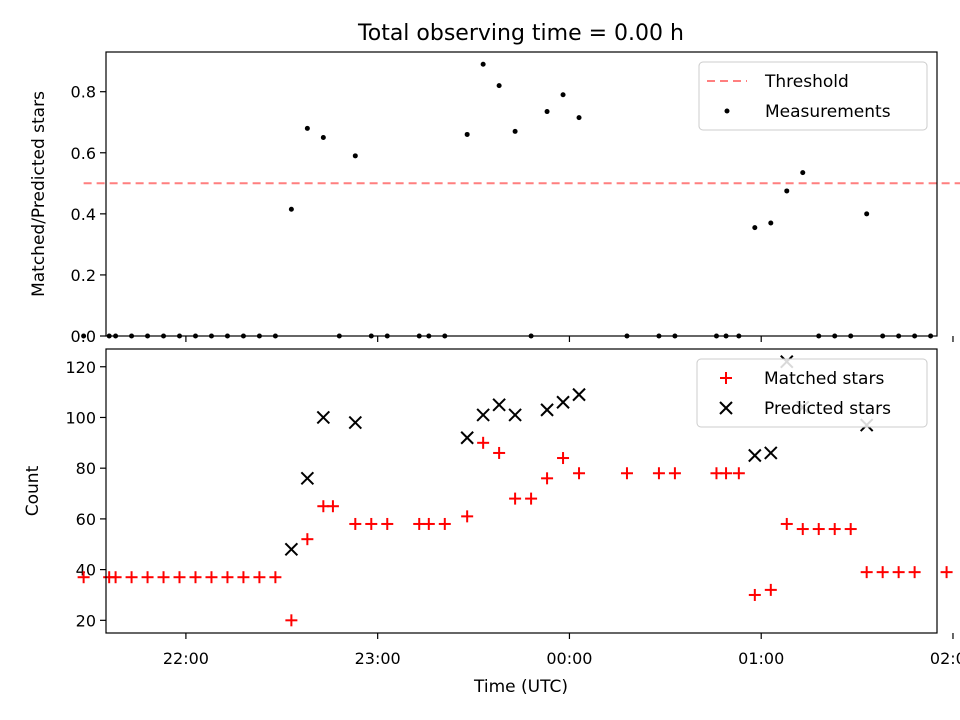 The image size is (960, 720). I want to click on top-x-ticks, so click(569, 339).